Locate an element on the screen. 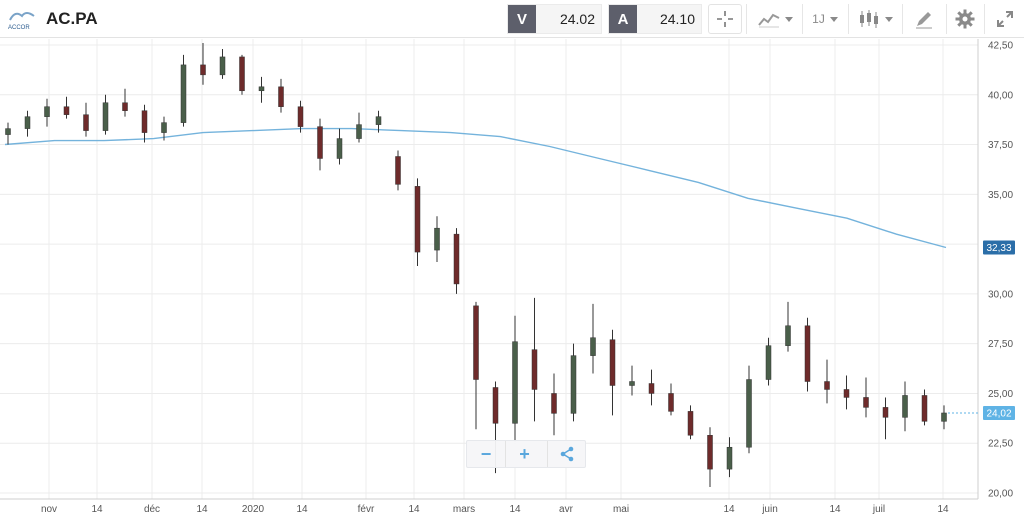 This screenshot has width=1024, height=523. svg-text: ACCOR is located at coordinates (19, 28).